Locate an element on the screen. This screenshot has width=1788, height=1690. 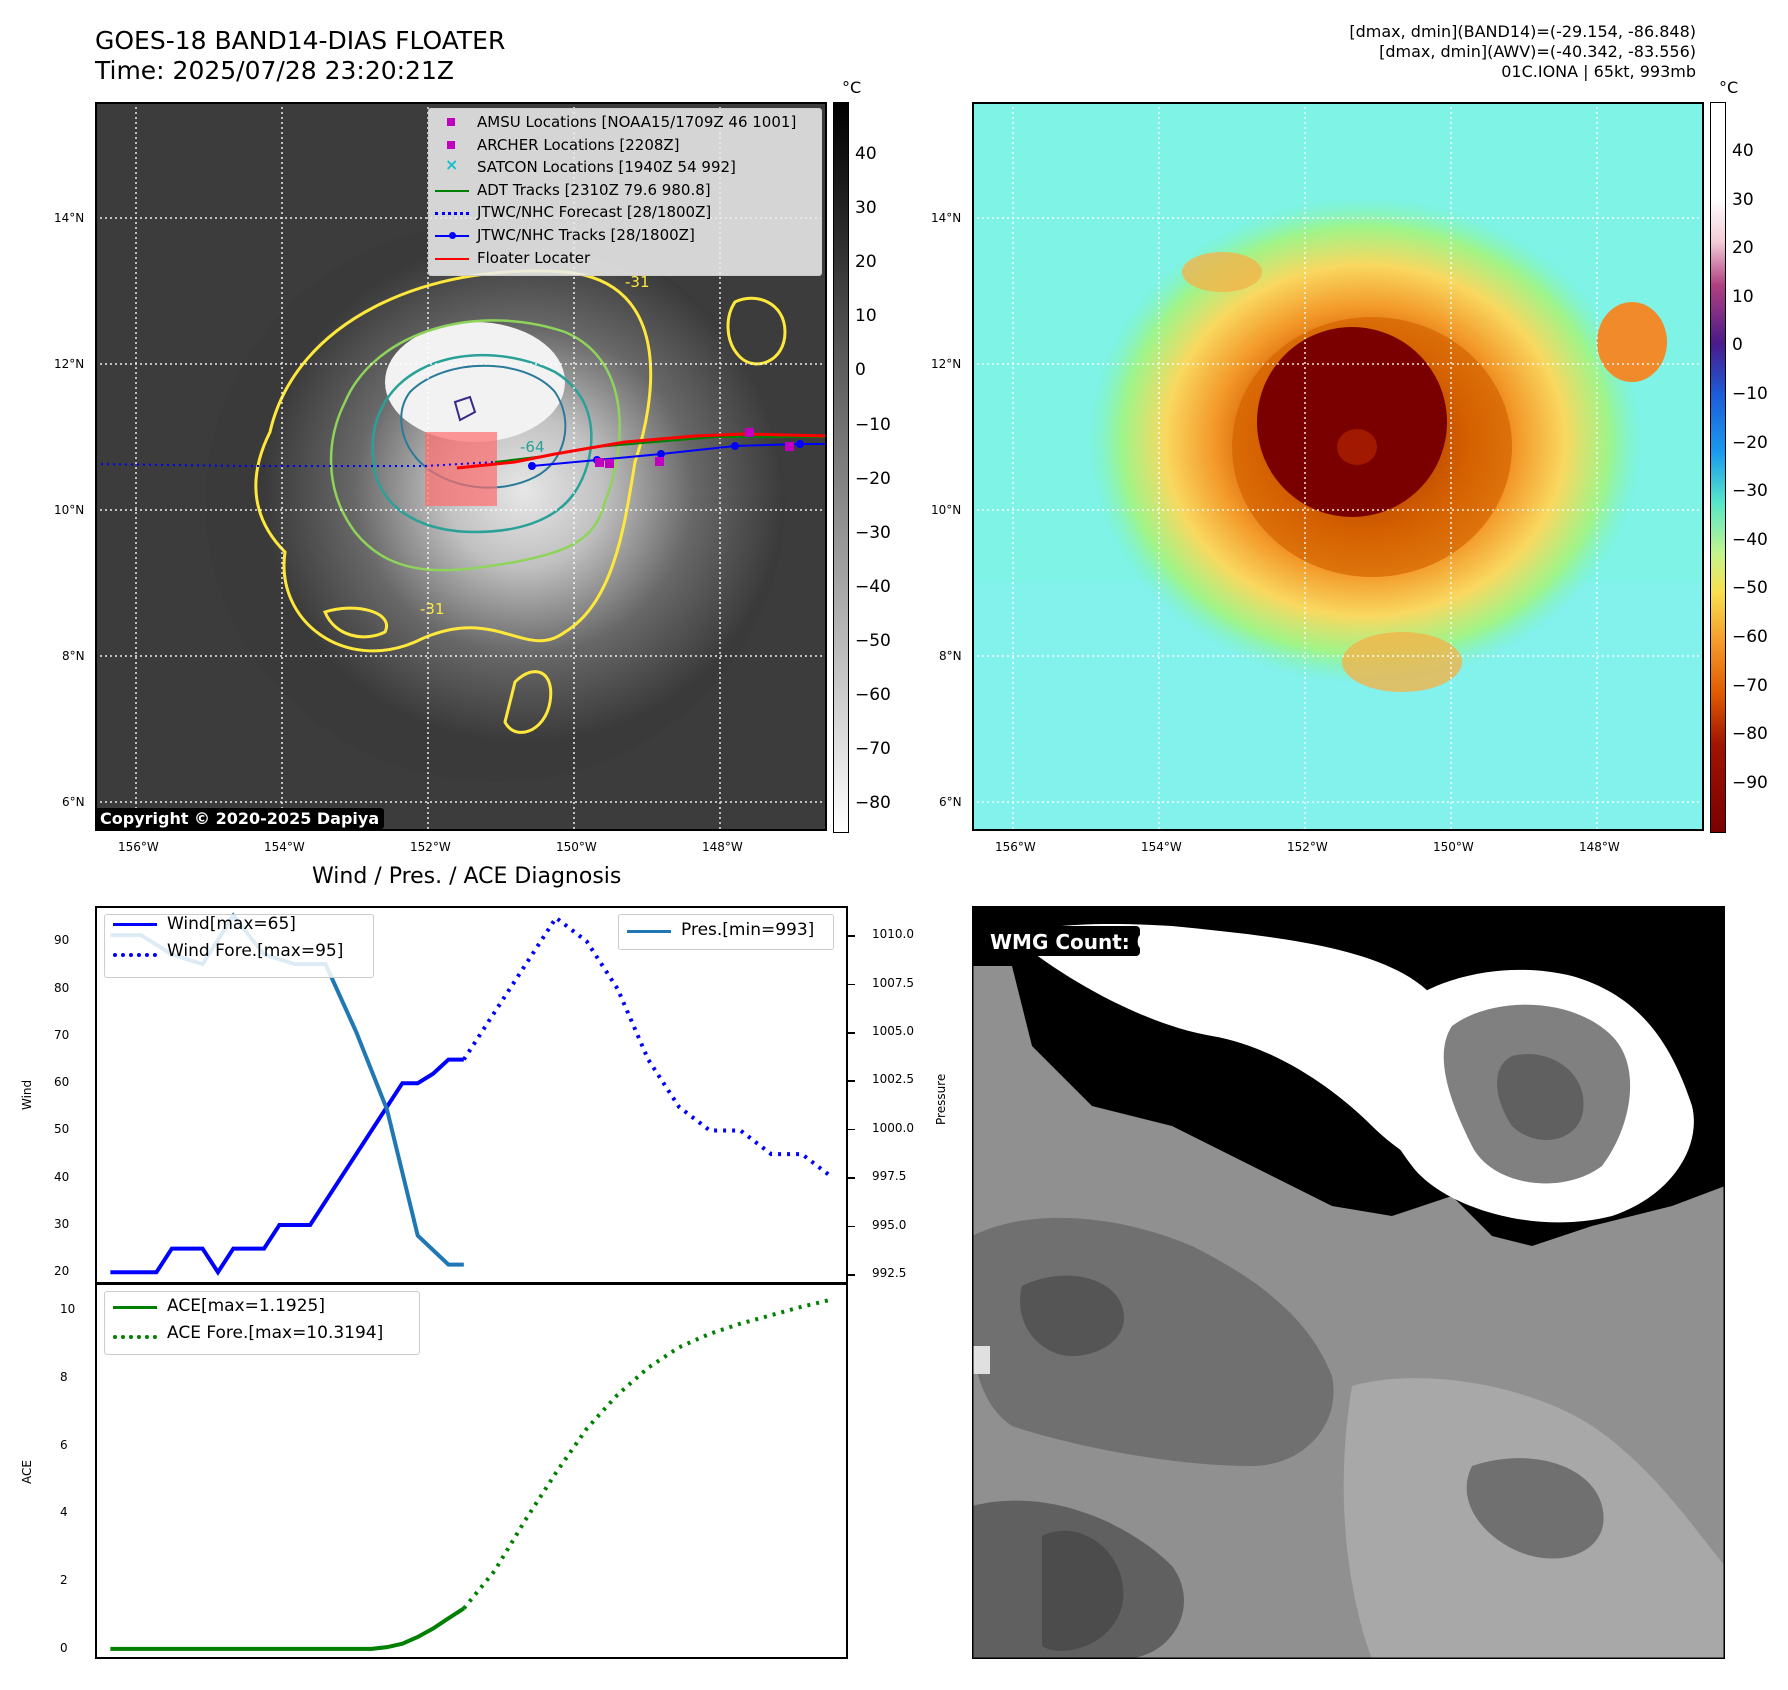
legend-wind-fore: Wind Fore.[max=95] is located at coordinates (255, 951).